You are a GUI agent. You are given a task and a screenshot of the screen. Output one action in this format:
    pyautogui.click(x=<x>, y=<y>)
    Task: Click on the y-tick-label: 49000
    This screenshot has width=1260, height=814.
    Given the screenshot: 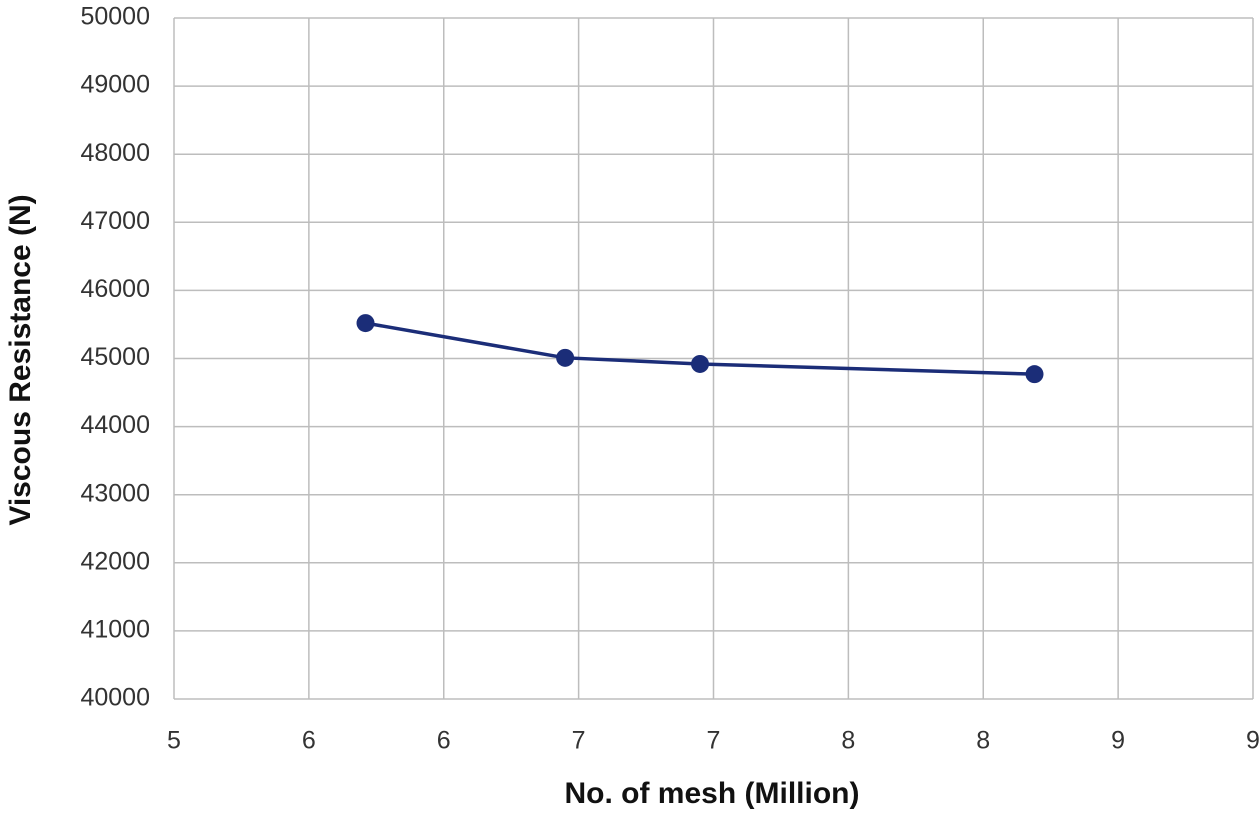 What is the action you would take?
    pyautogui.click(x=115, y=85)
    